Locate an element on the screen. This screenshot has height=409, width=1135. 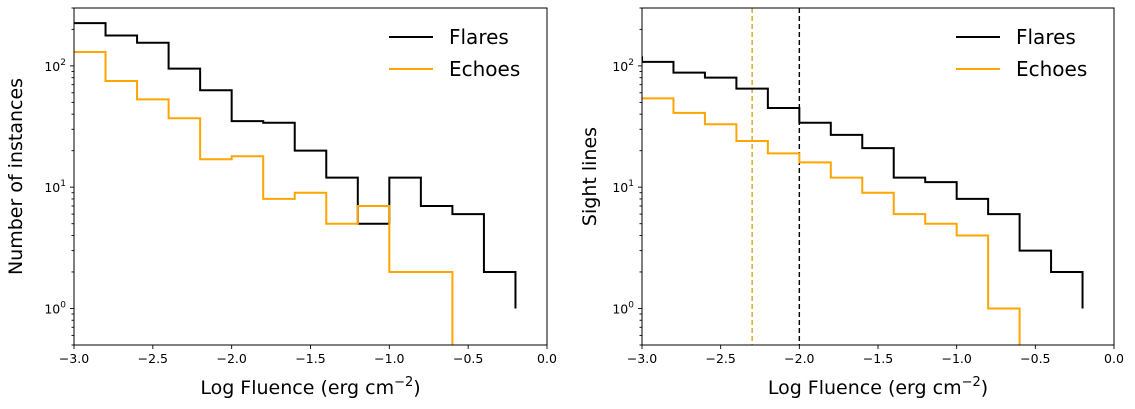
y-axis-label: Sight lines is located at coordinates (590, 176).